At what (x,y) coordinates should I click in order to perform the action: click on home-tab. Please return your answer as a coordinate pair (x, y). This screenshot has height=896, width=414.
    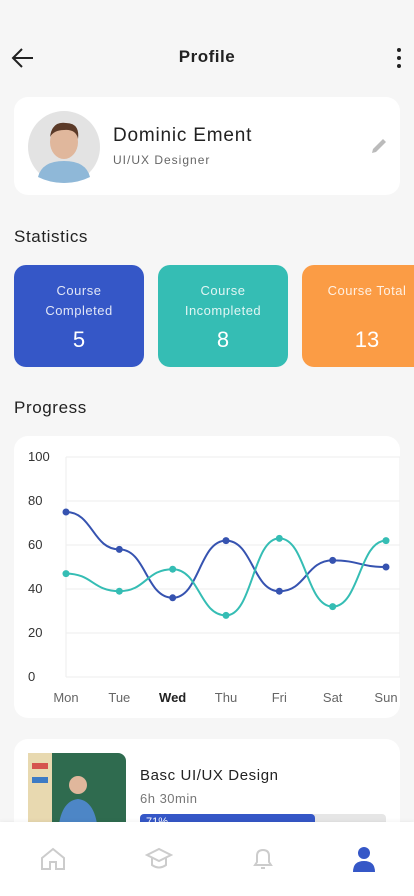
    Looking at the image, I should click on (53, 859).